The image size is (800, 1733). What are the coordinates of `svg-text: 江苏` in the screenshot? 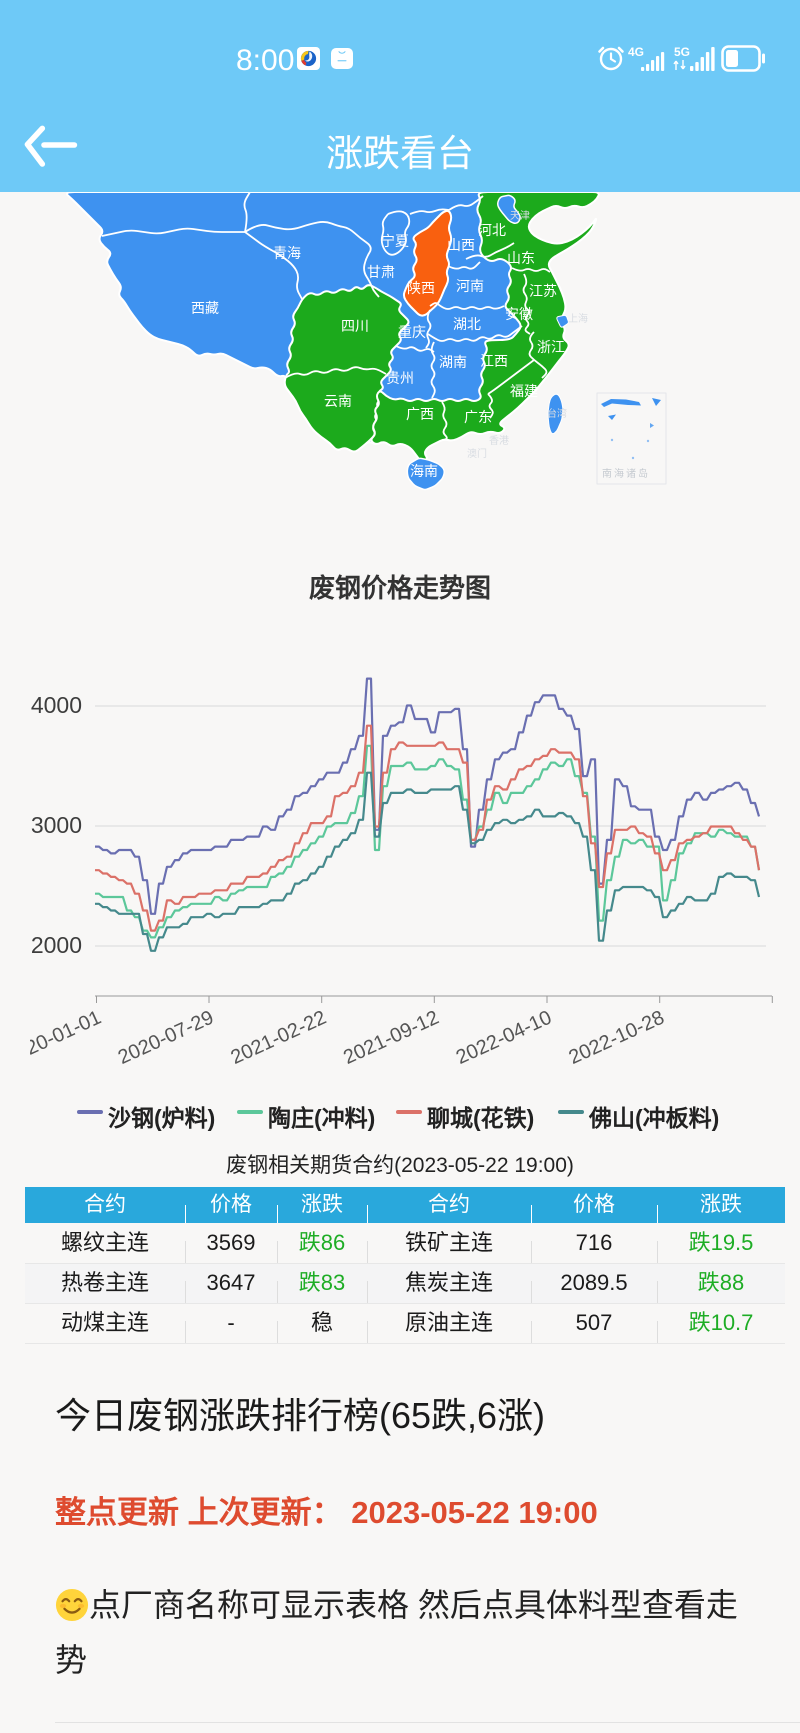 It's located at (543, 291).